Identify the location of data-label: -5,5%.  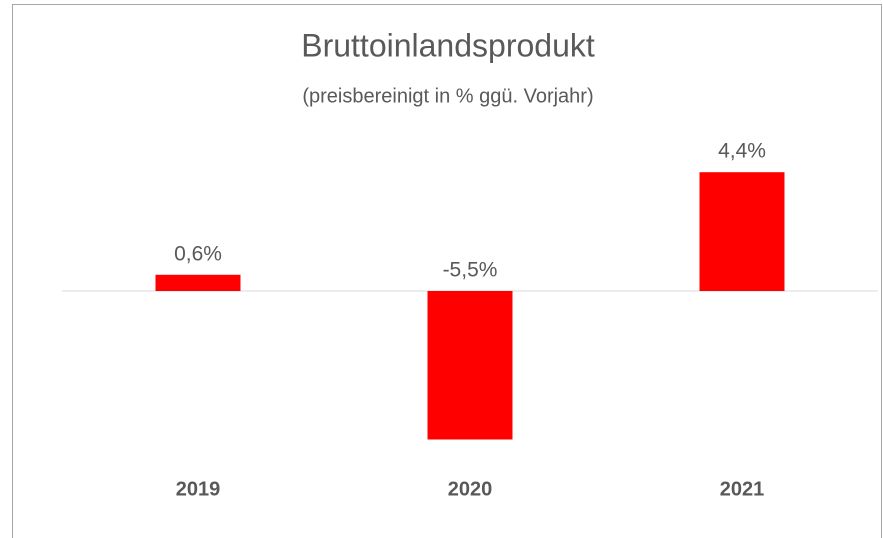
(470, 270).